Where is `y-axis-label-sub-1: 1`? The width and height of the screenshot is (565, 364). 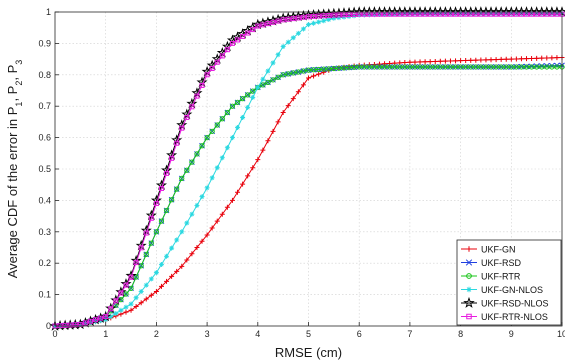 y-axis-label-sub-1: 1 is located at coordinates (19, 104).